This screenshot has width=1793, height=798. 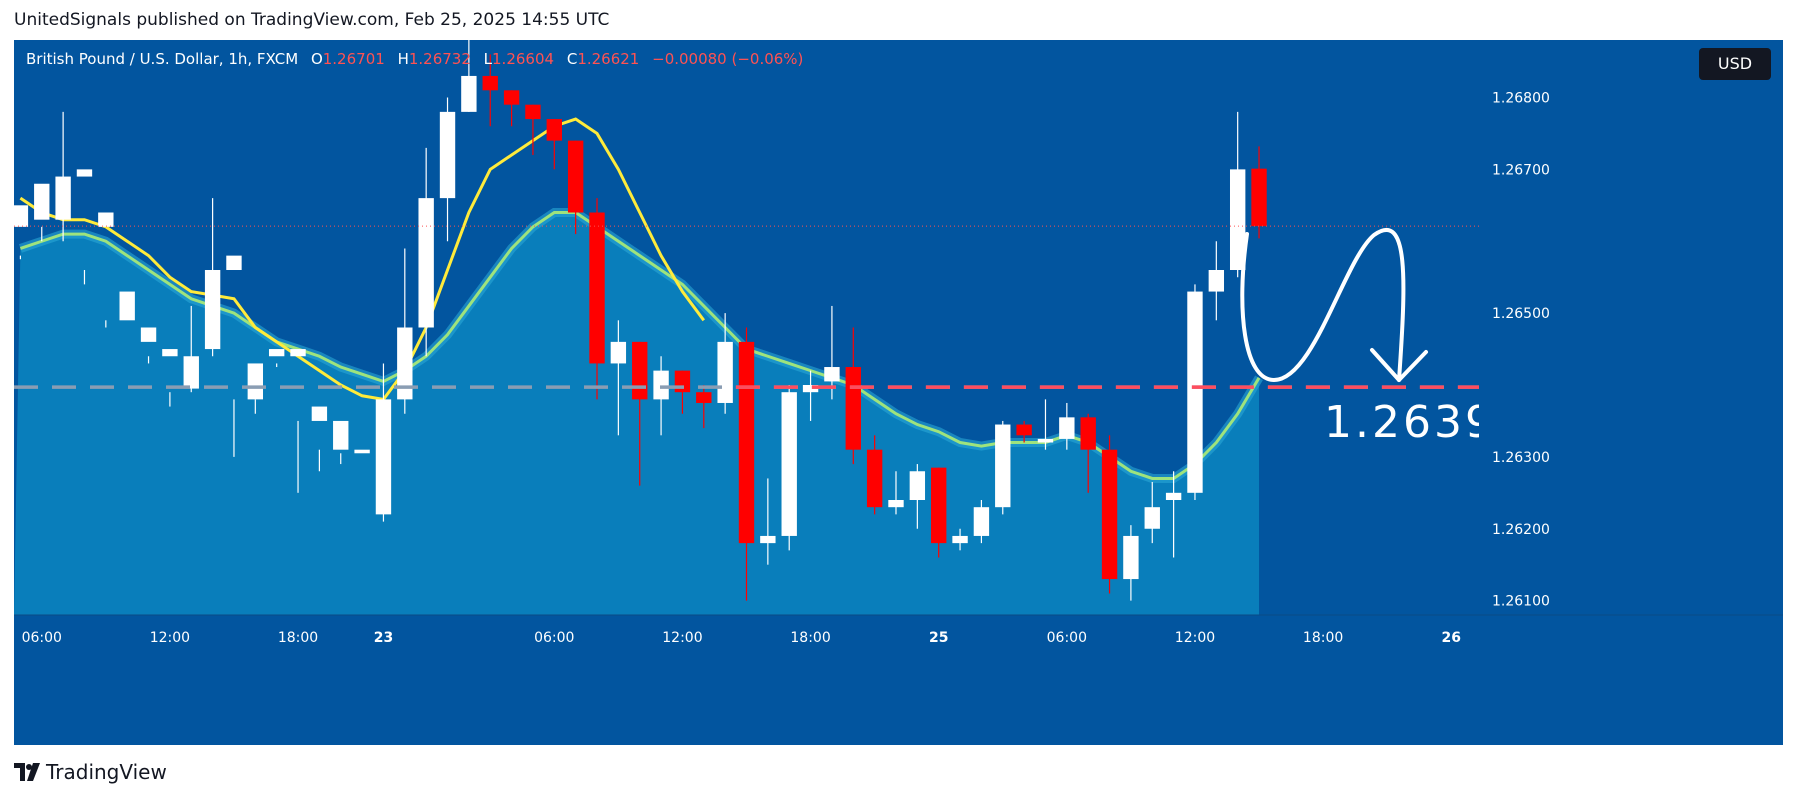 What do you see at coordinates (1399, 365) in the screenshot?
I see `forecast-arrow-head` at bounding box center [1399, 365].